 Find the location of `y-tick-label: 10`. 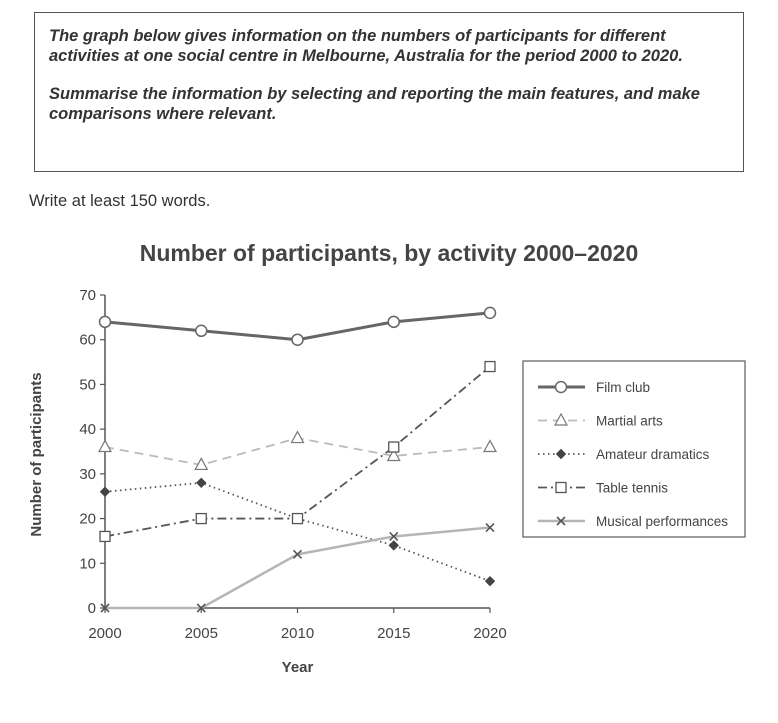

y-tick-label: 10 is located at coordinates (87, 563).